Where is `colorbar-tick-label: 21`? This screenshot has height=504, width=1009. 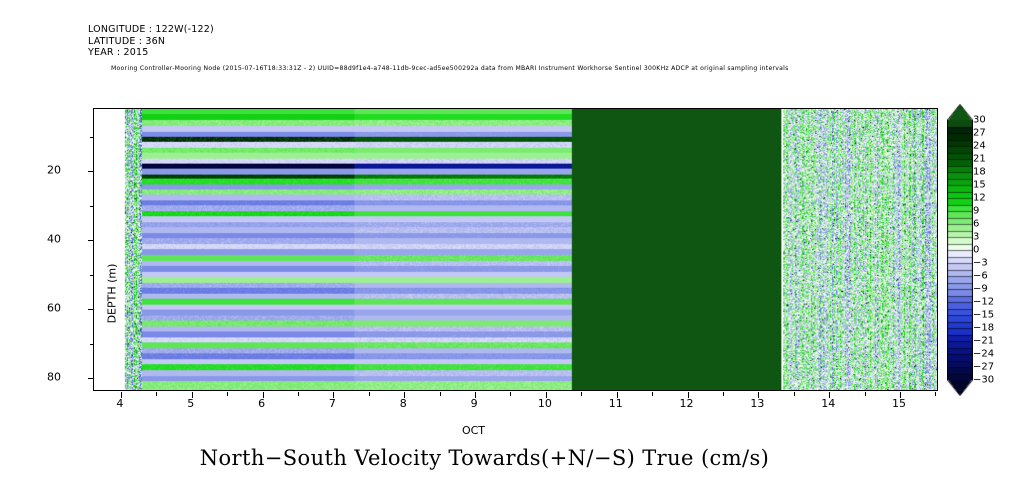 colorbar-tick-label: 21 is located at coordinates (979, 159).